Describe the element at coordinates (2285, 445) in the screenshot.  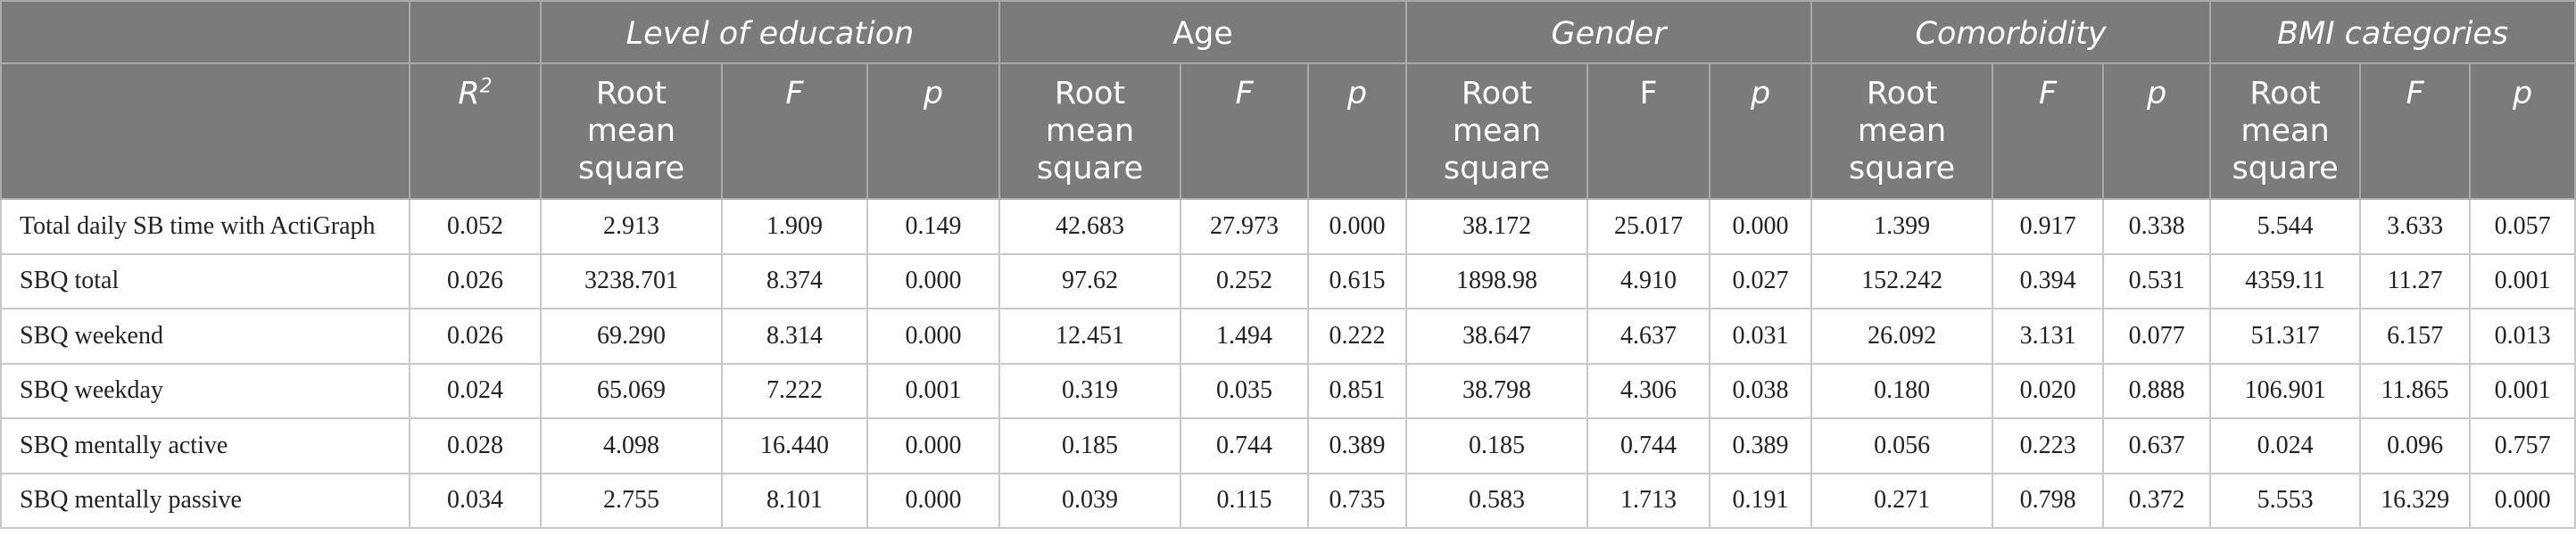
I see `bmi-rms-cell: 0.024` at that location.